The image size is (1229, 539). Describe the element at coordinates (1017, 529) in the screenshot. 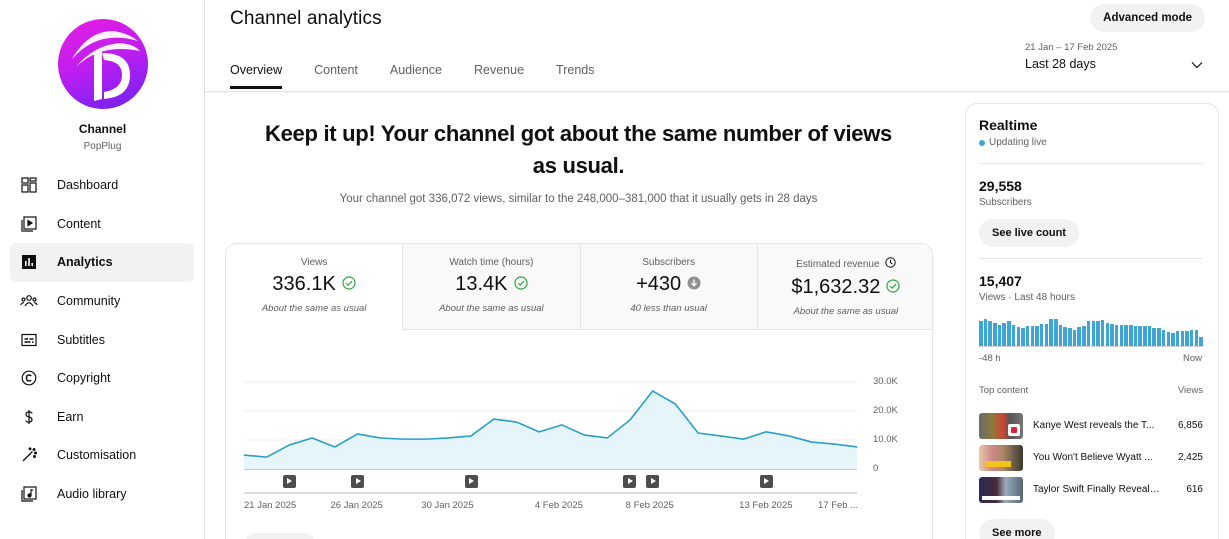

I see `see-more-button: See more` at that location.